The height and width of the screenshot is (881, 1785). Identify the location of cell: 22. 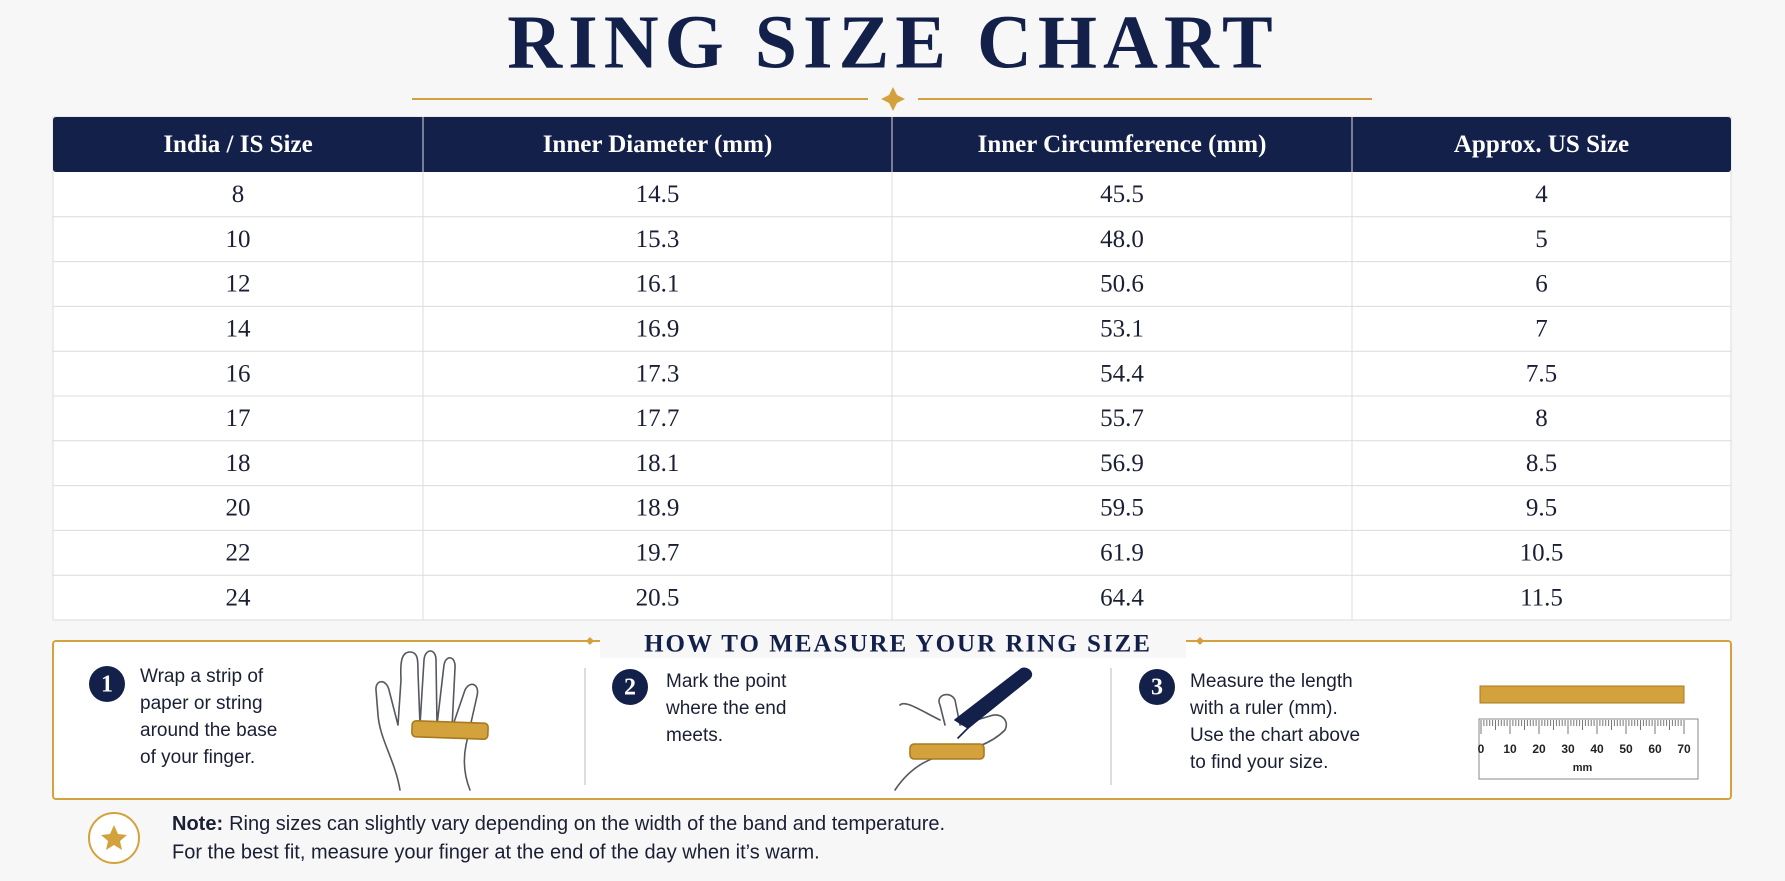
(238, 553).